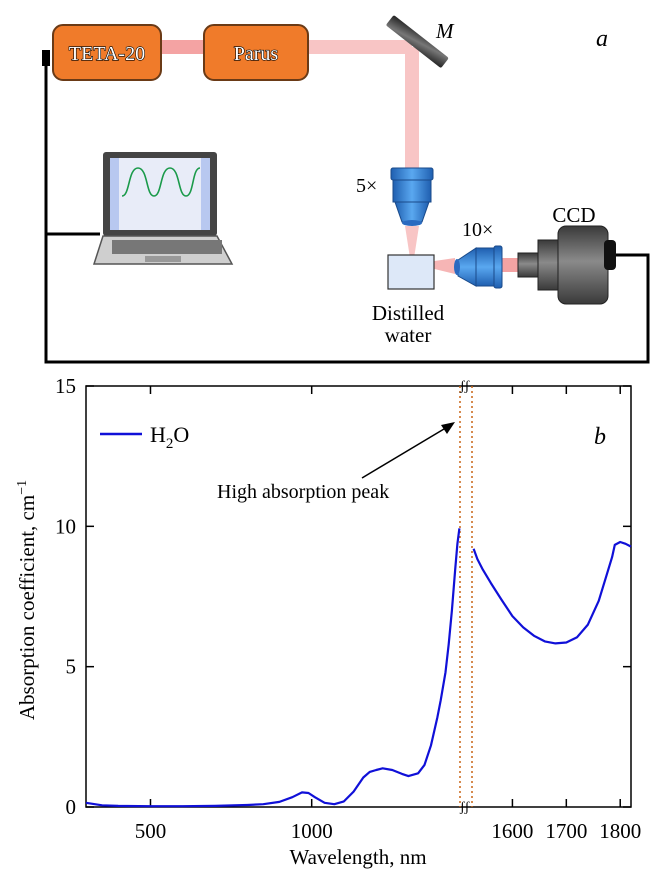 The height and width of the screenshot is (873, 657). I want to click on cuvette-icon, so click(411, 272).